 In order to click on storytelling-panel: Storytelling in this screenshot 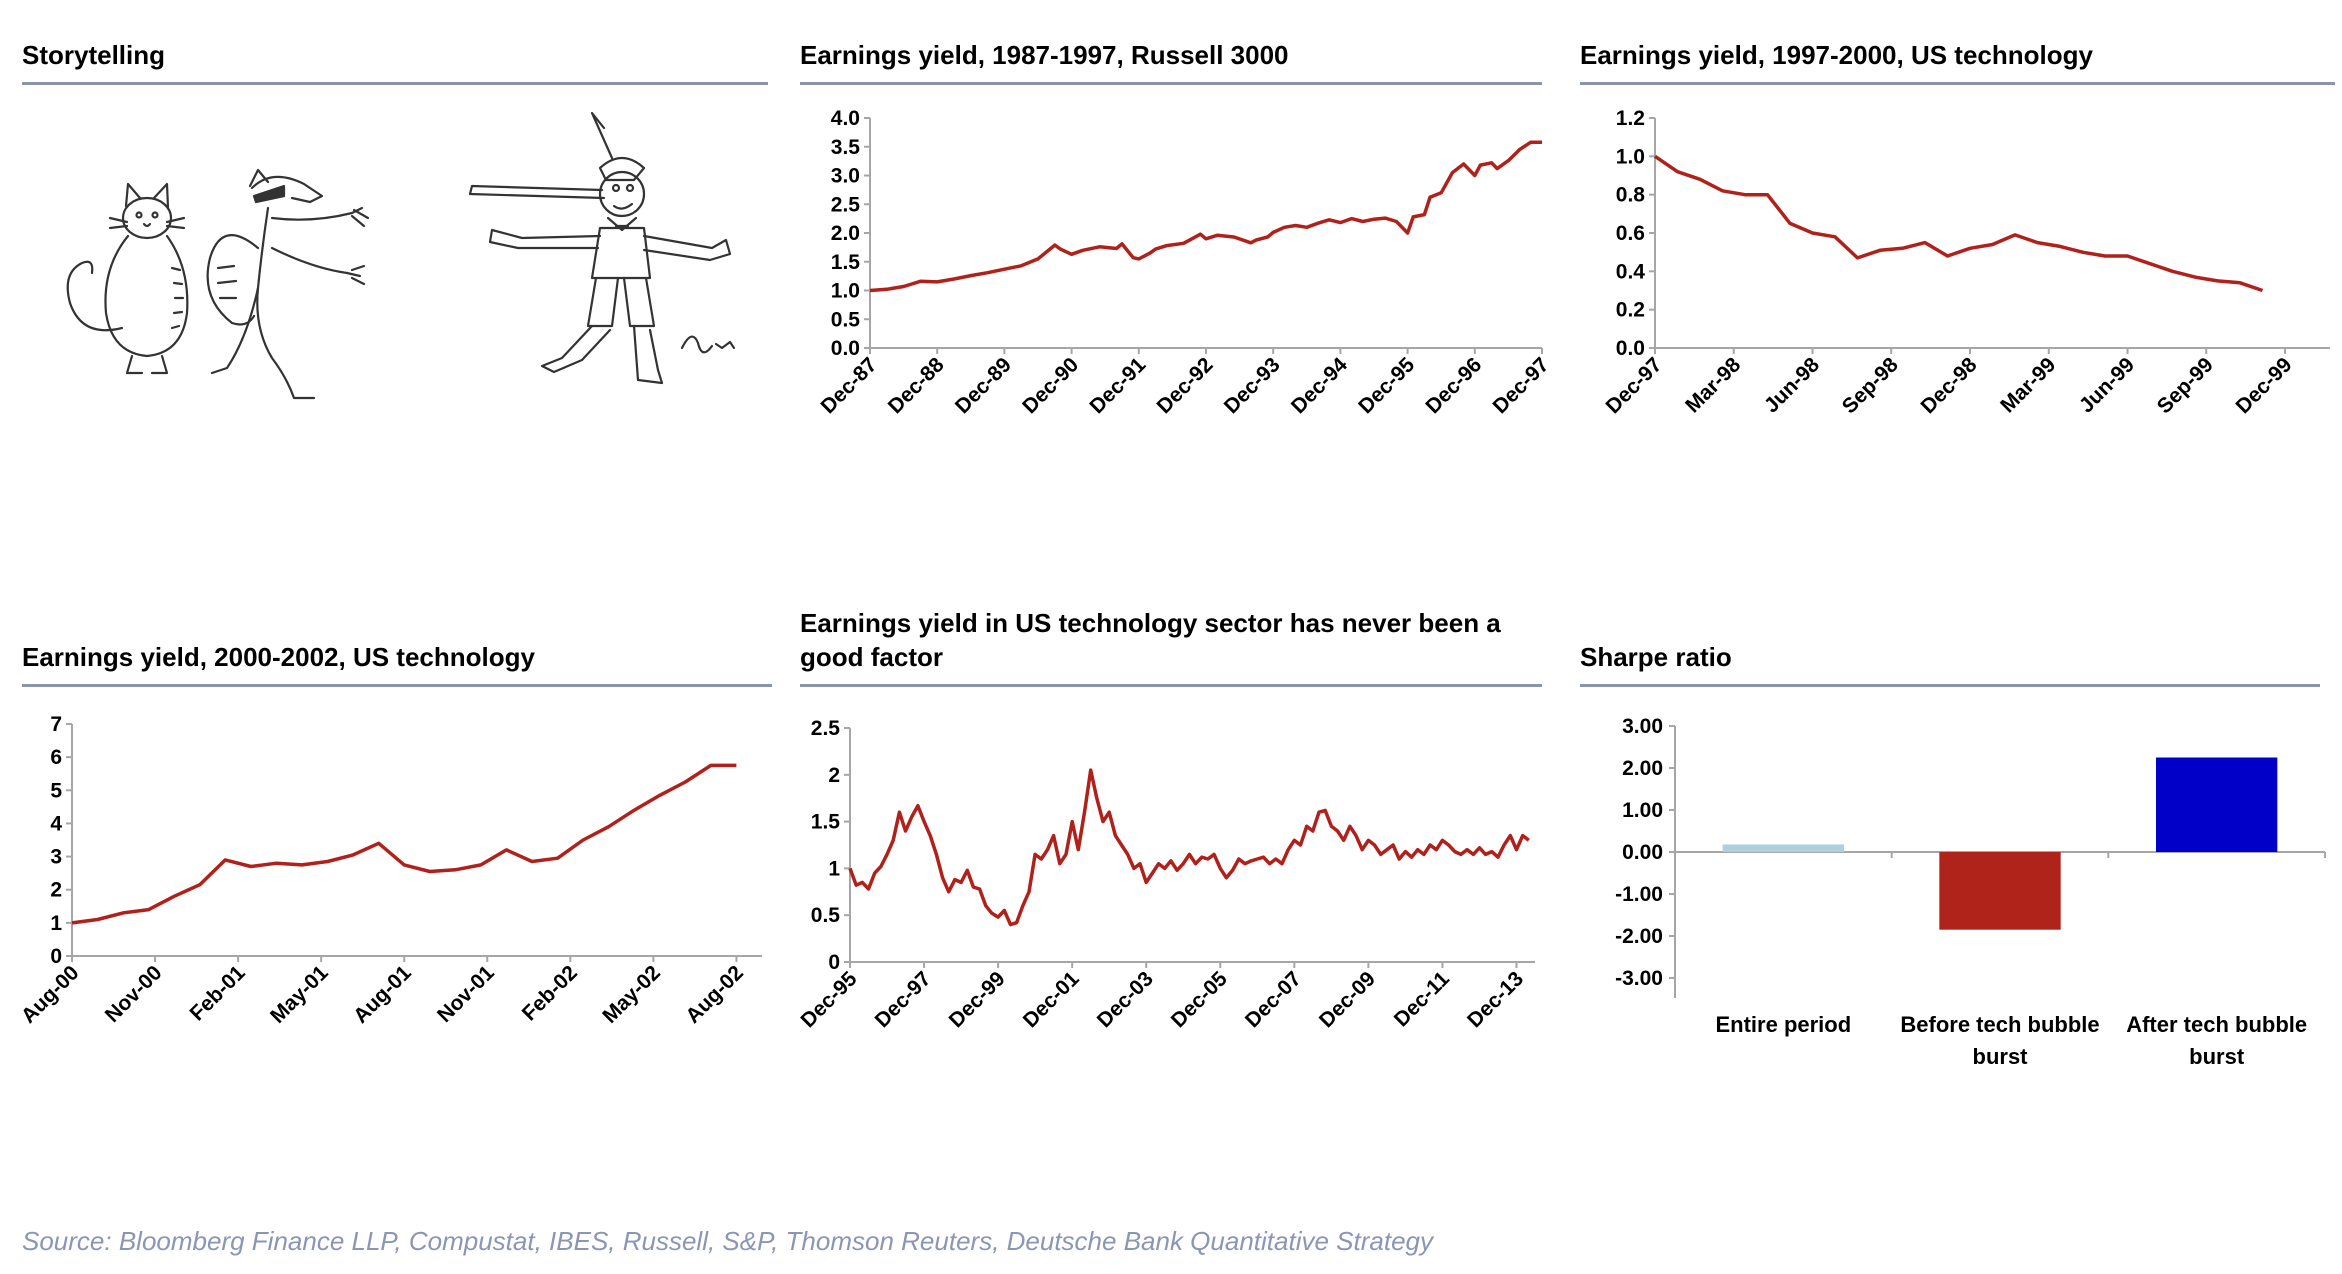, I will do `click(395, 238)`.